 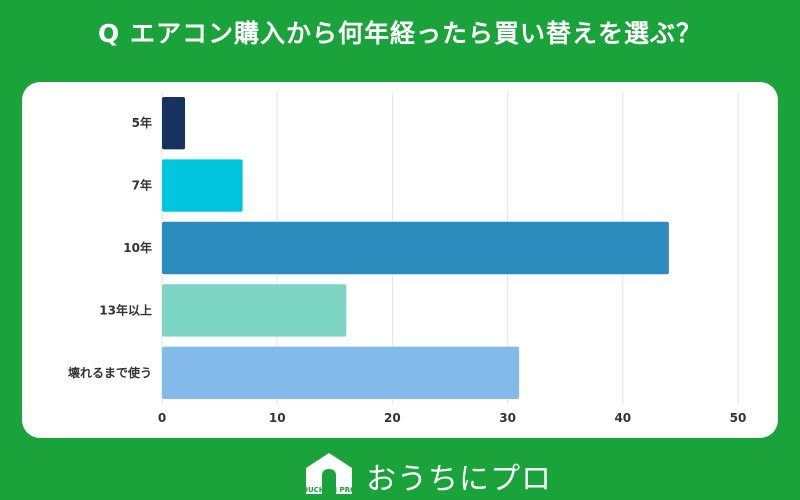 What do you see at coordinates (738, 418) in the screenshot?
I see `x-tick-label-50: 50` at bounding box center [738, 418].